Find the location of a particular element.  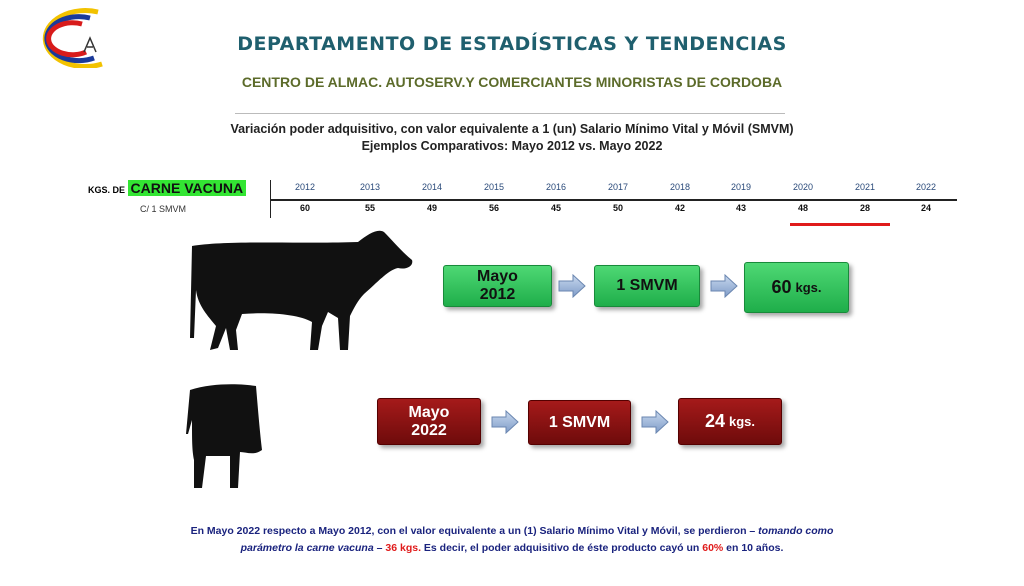

value: 24 is located at coordinates (925, 208).